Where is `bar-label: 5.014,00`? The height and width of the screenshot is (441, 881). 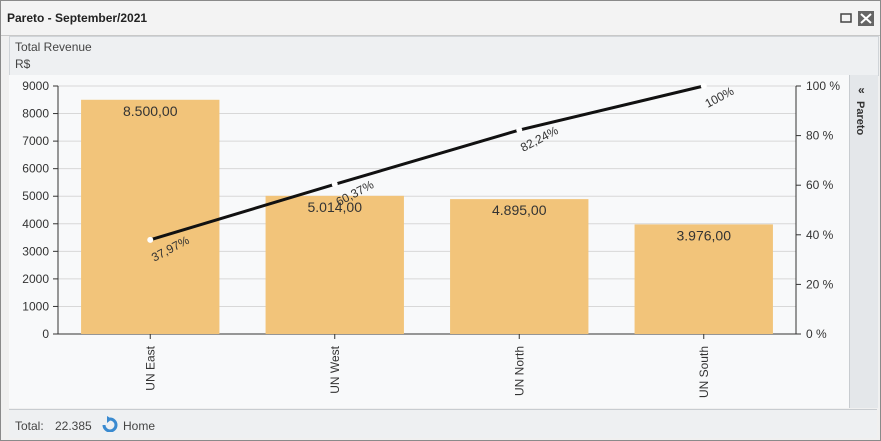
bar-label: 5.014,00 is located at coordinates (335, 207).